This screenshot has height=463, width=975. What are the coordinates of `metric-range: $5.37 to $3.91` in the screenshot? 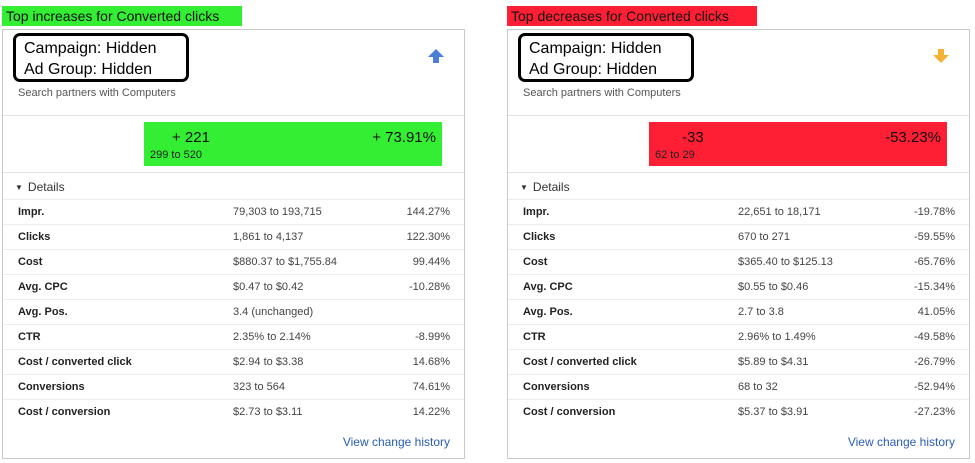 It's located at (773, 412).